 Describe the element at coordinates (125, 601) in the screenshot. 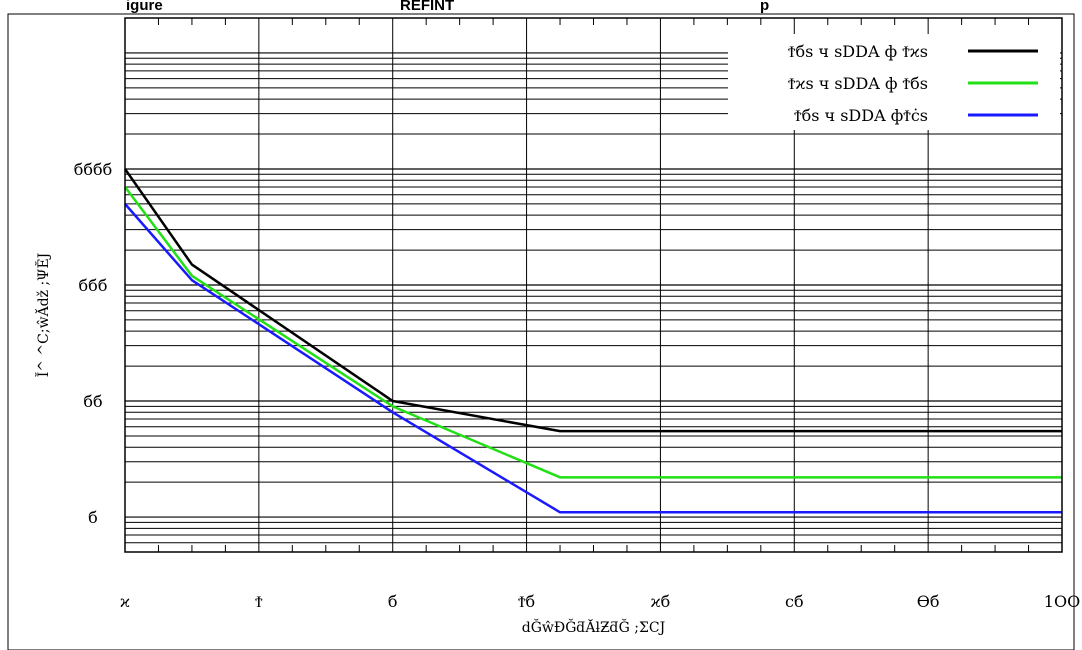

I see `x-tick-label: ϰ` at that location.